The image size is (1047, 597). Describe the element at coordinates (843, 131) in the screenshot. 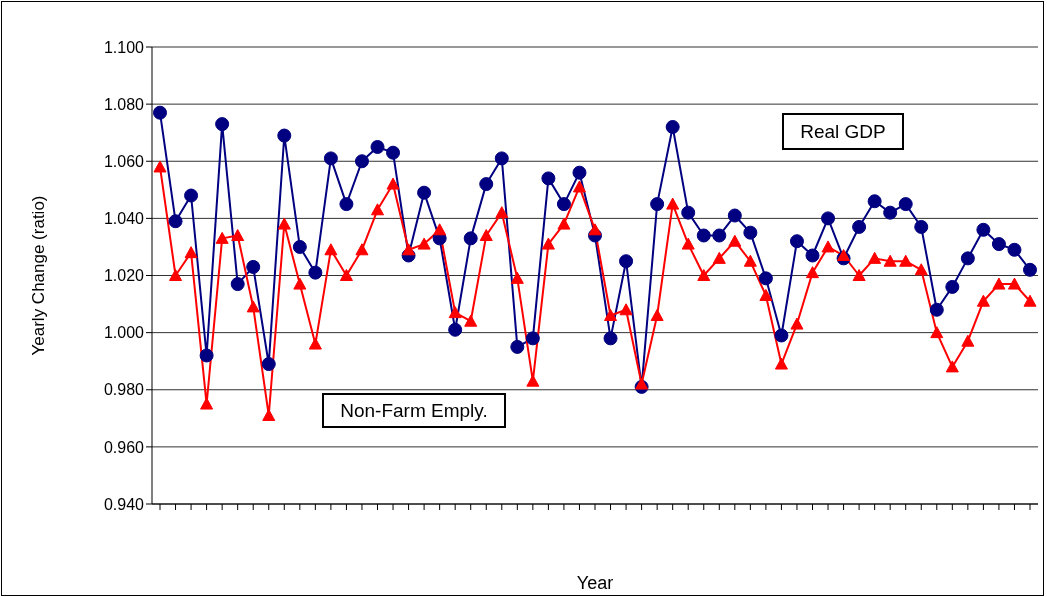

I see `text: Real GDP` at that location.